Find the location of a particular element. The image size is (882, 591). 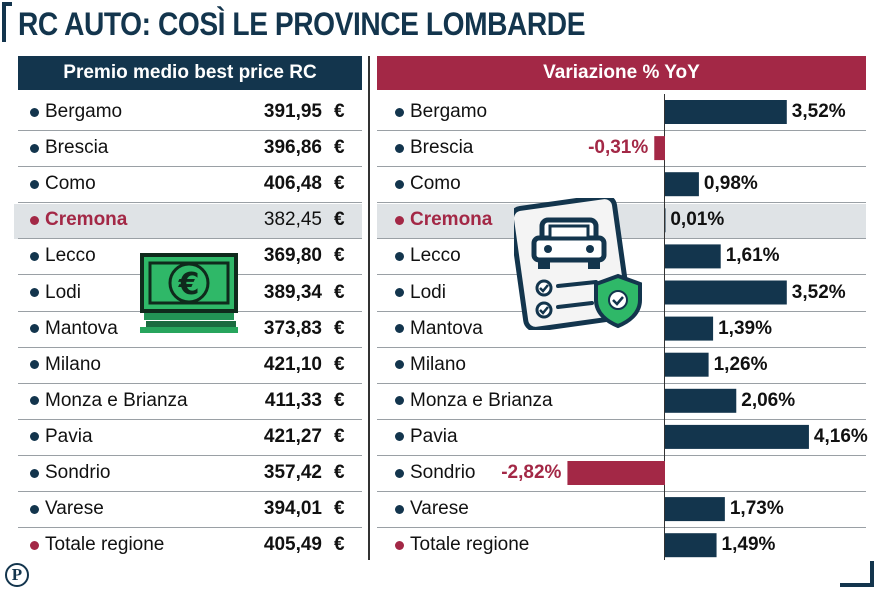

bottom-corner-bracket is located at coordinates (857, 574).